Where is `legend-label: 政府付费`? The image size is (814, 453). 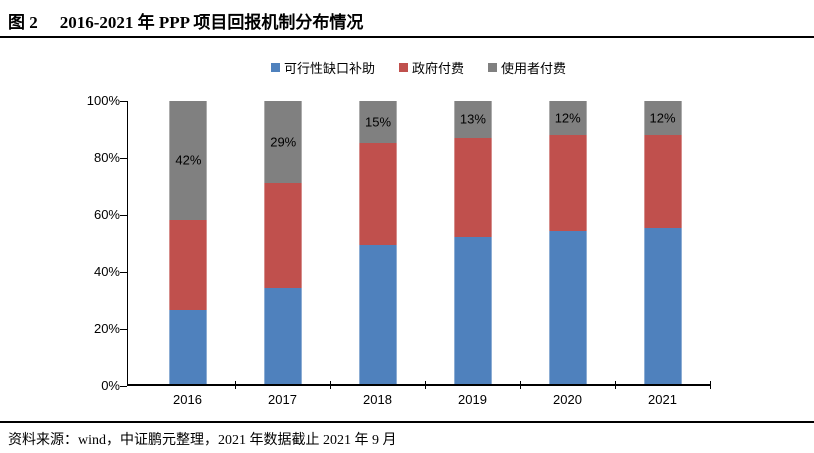
legend-label: 政府付费 is located at coordinates (437, 68).